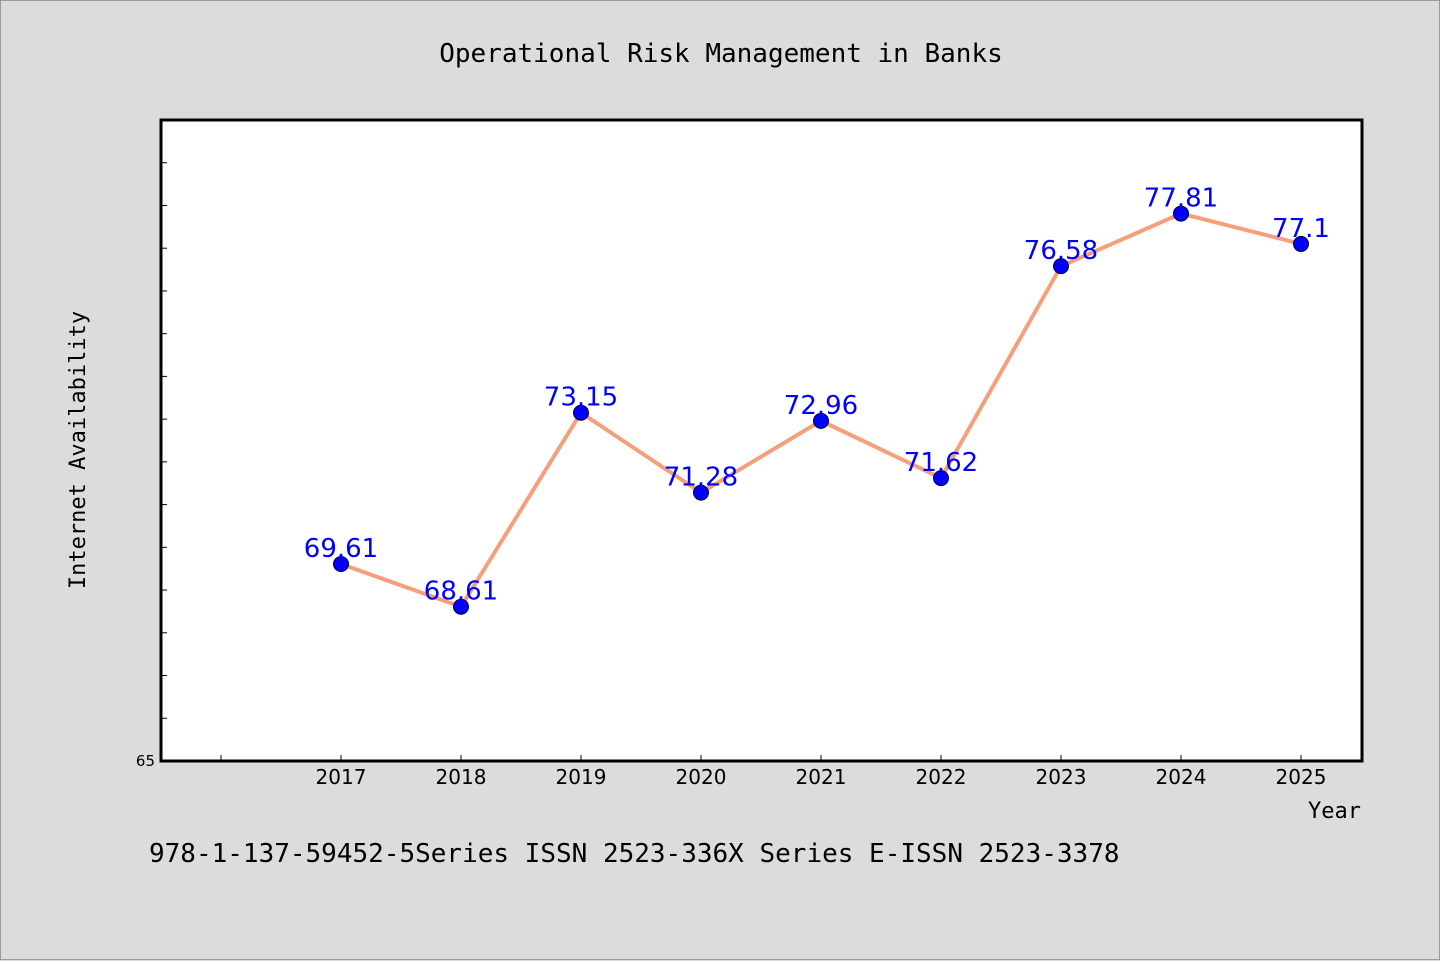  I want to click on x-axis-label: Year, so click(1334, 811).